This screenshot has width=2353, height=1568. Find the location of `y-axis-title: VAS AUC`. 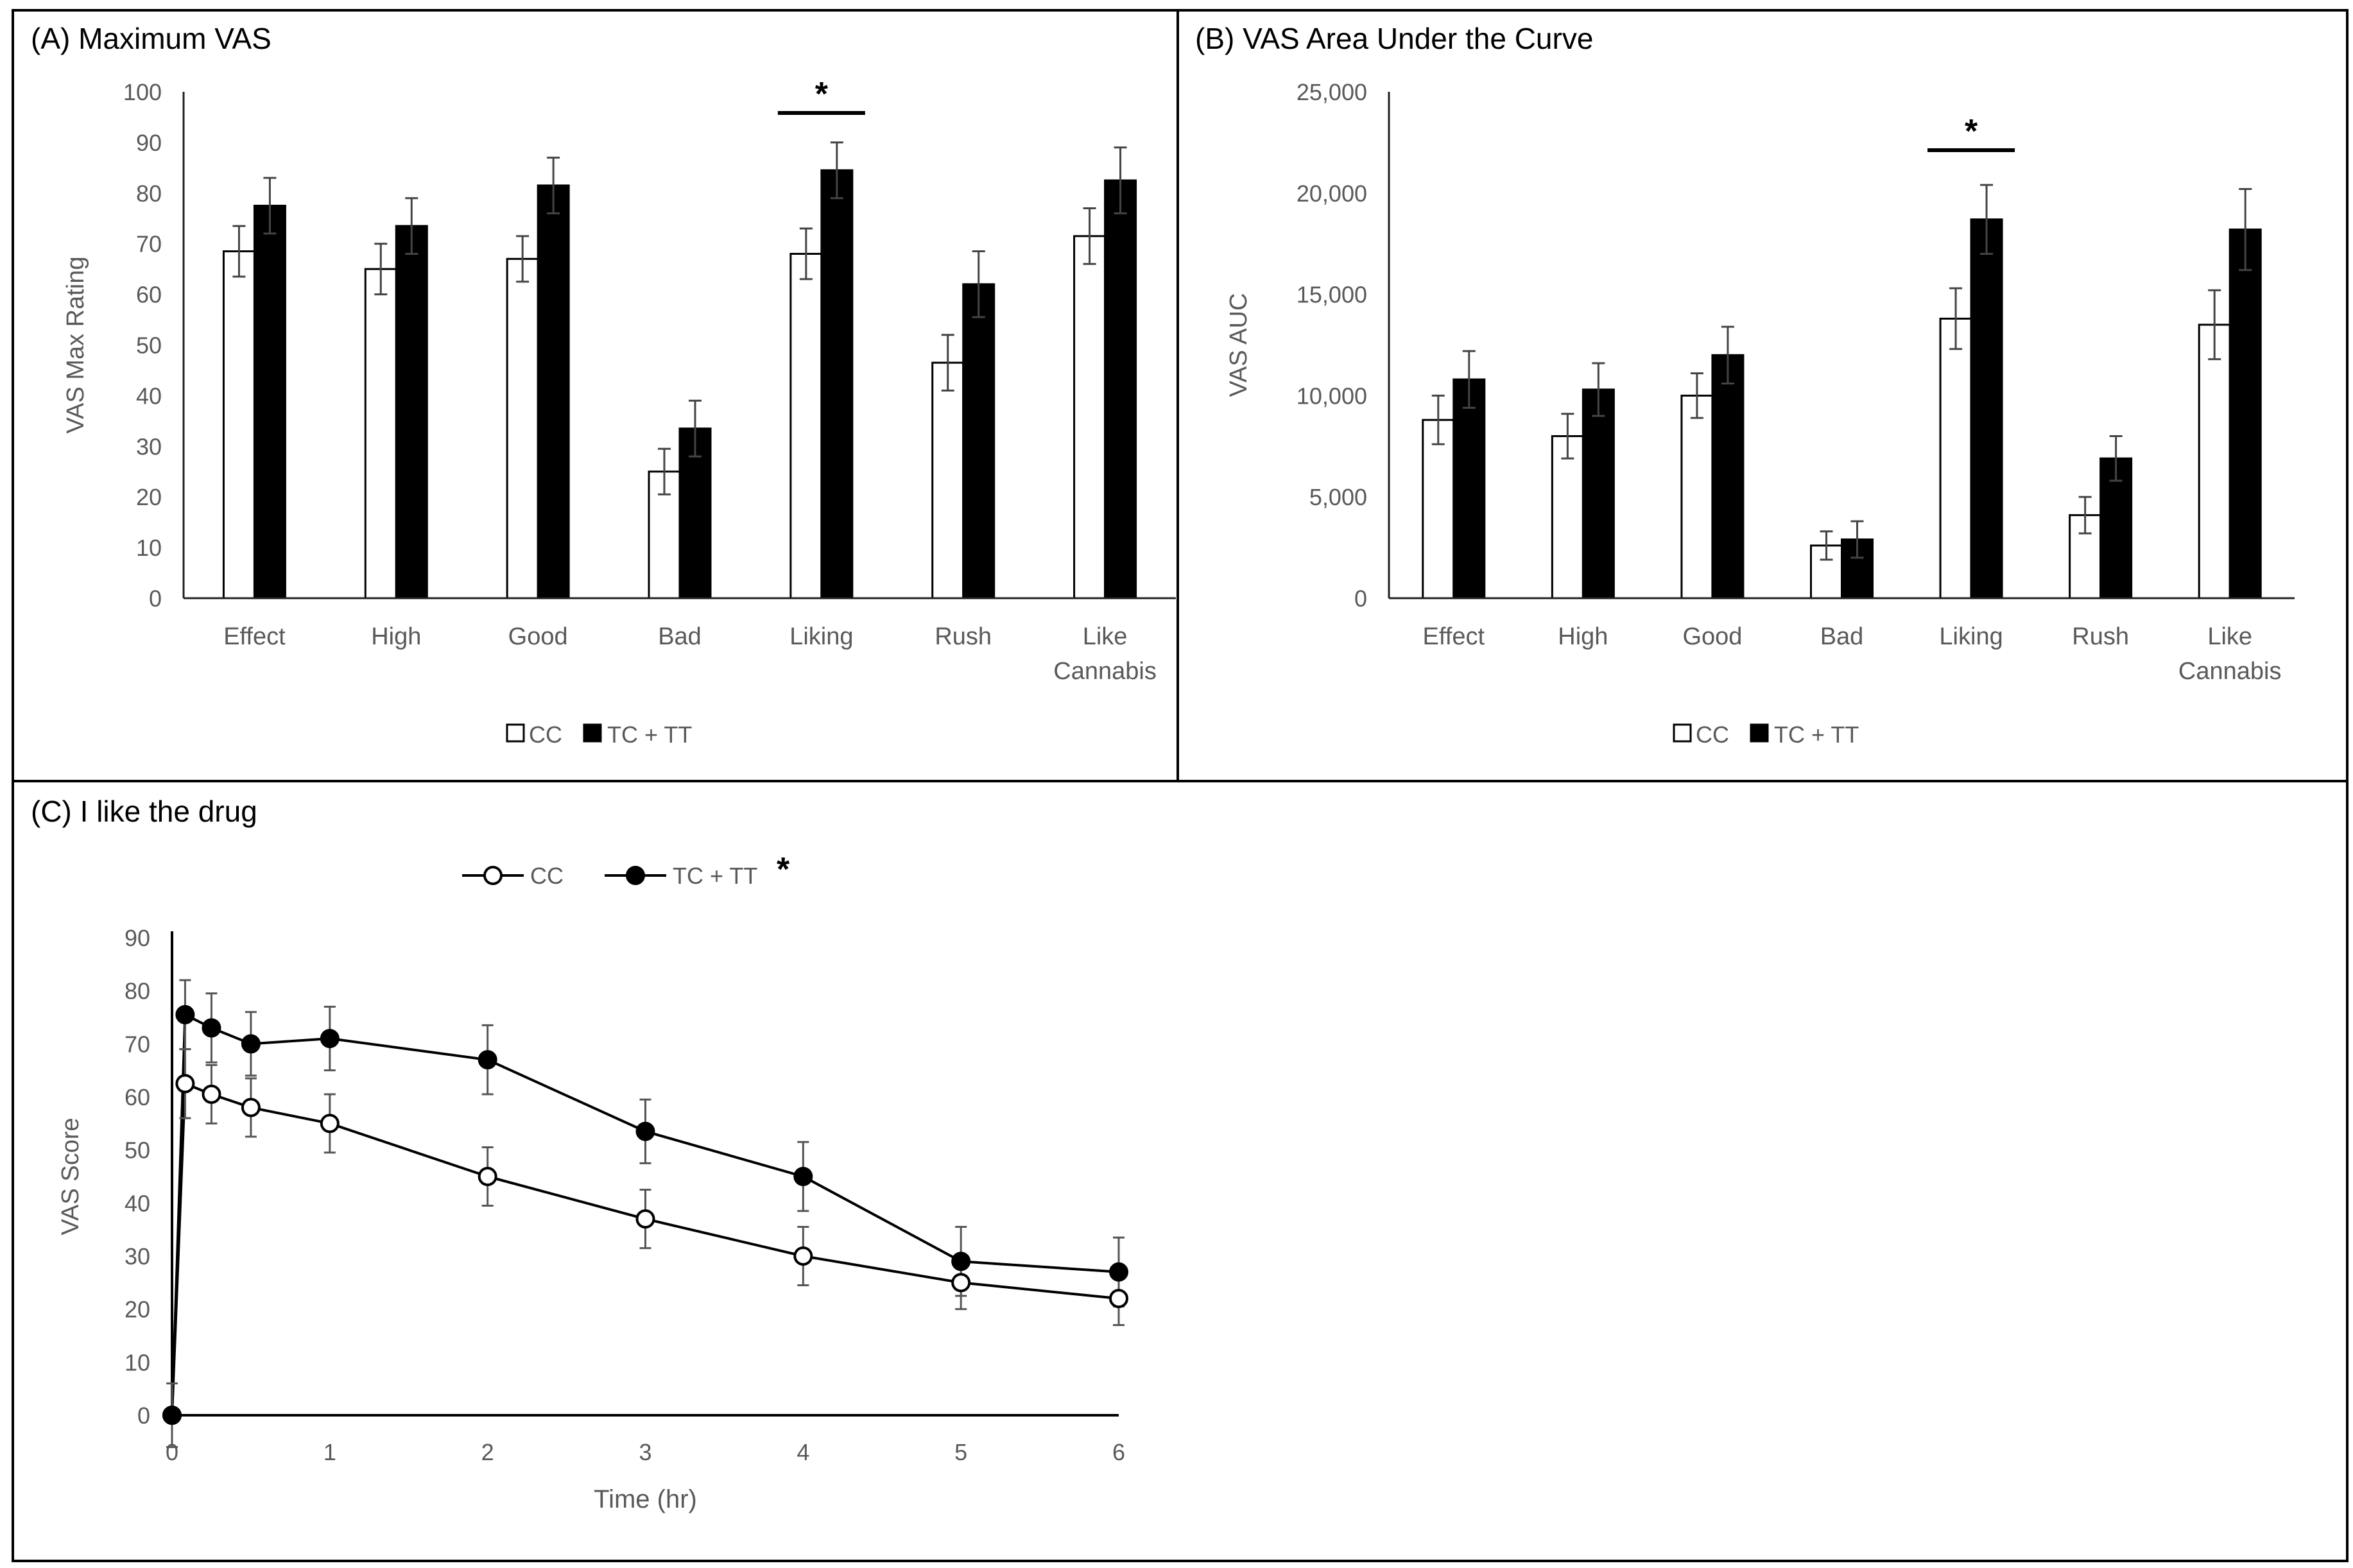

y-axis-title: VAS AUC is located at coordinates (1238, 345).